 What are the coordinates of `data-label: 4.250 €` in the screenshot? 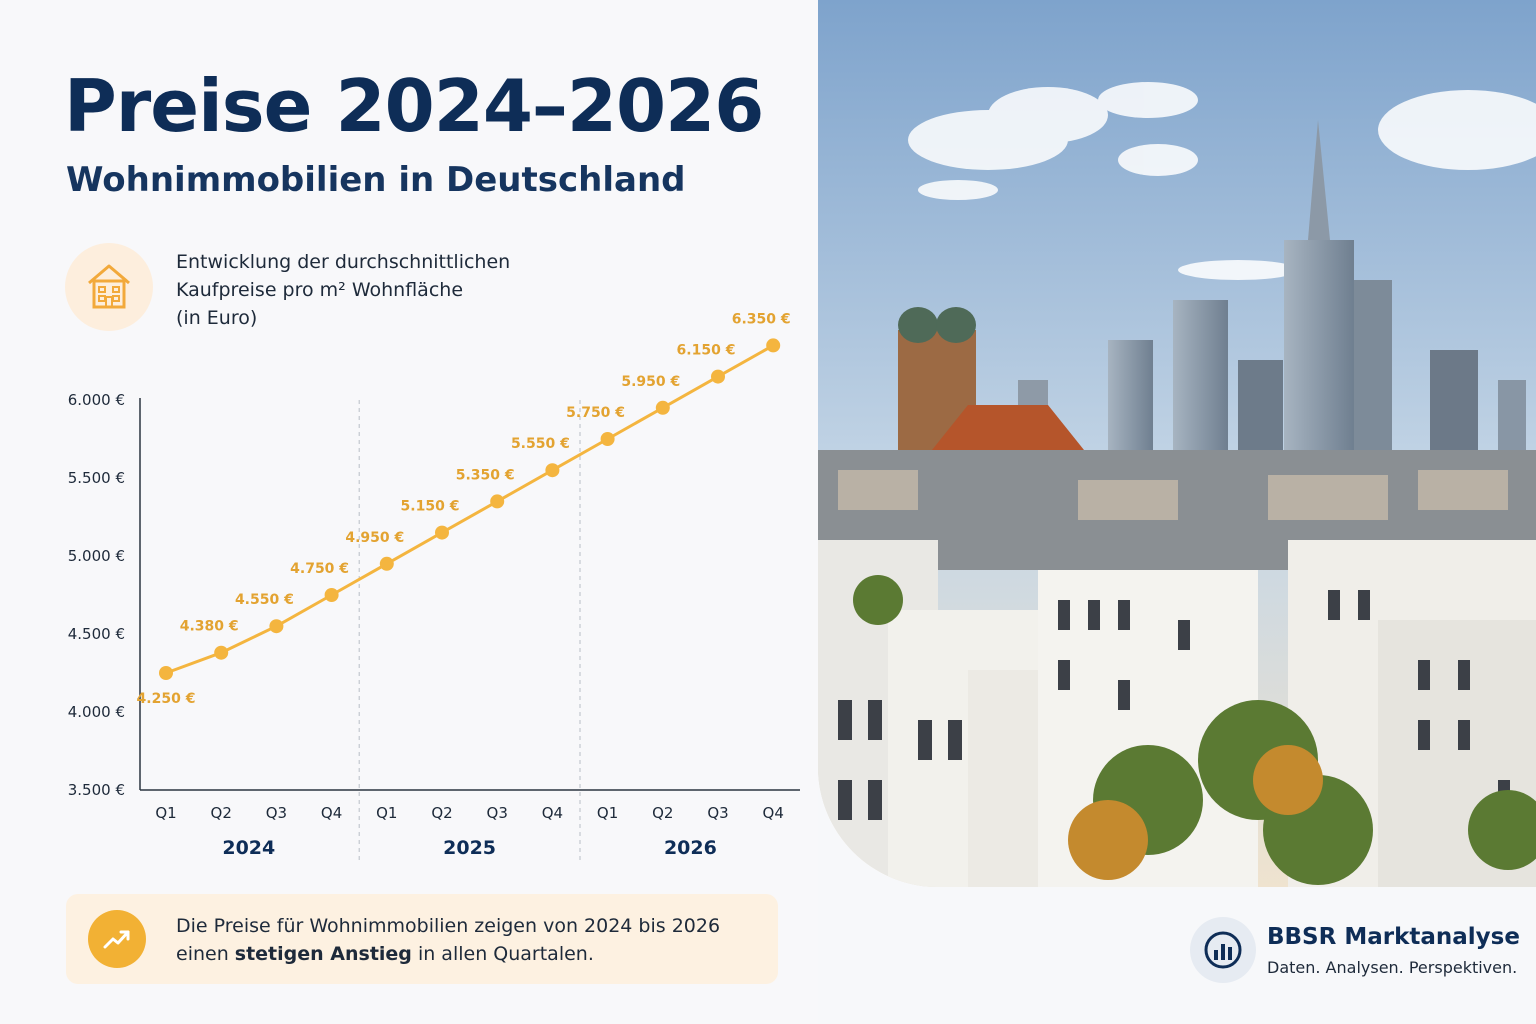 It's located at (166, 699).